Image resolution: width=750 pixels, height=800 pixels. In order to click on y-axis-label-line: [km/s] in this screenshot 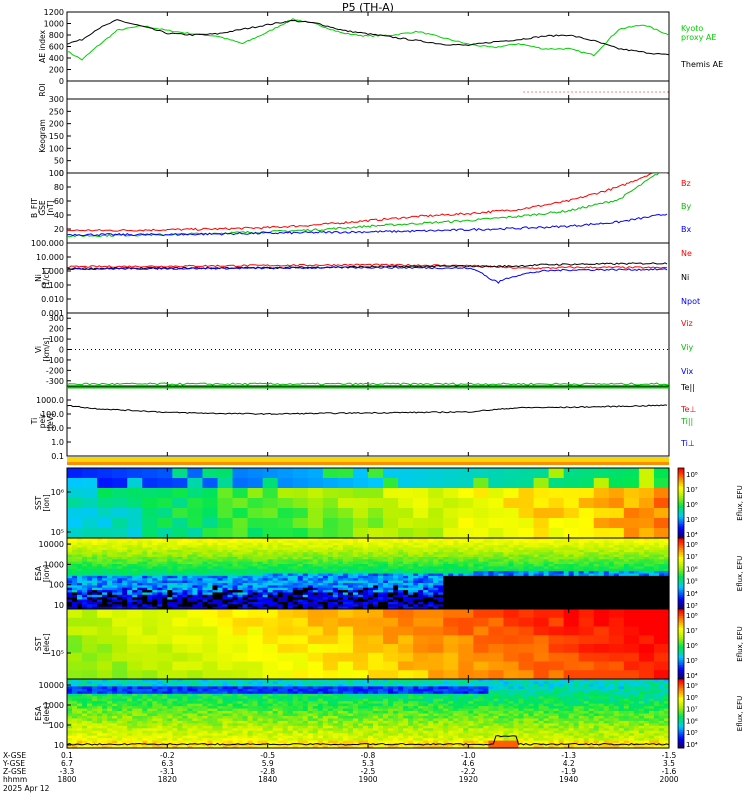, I will do `click(46, 349)`.